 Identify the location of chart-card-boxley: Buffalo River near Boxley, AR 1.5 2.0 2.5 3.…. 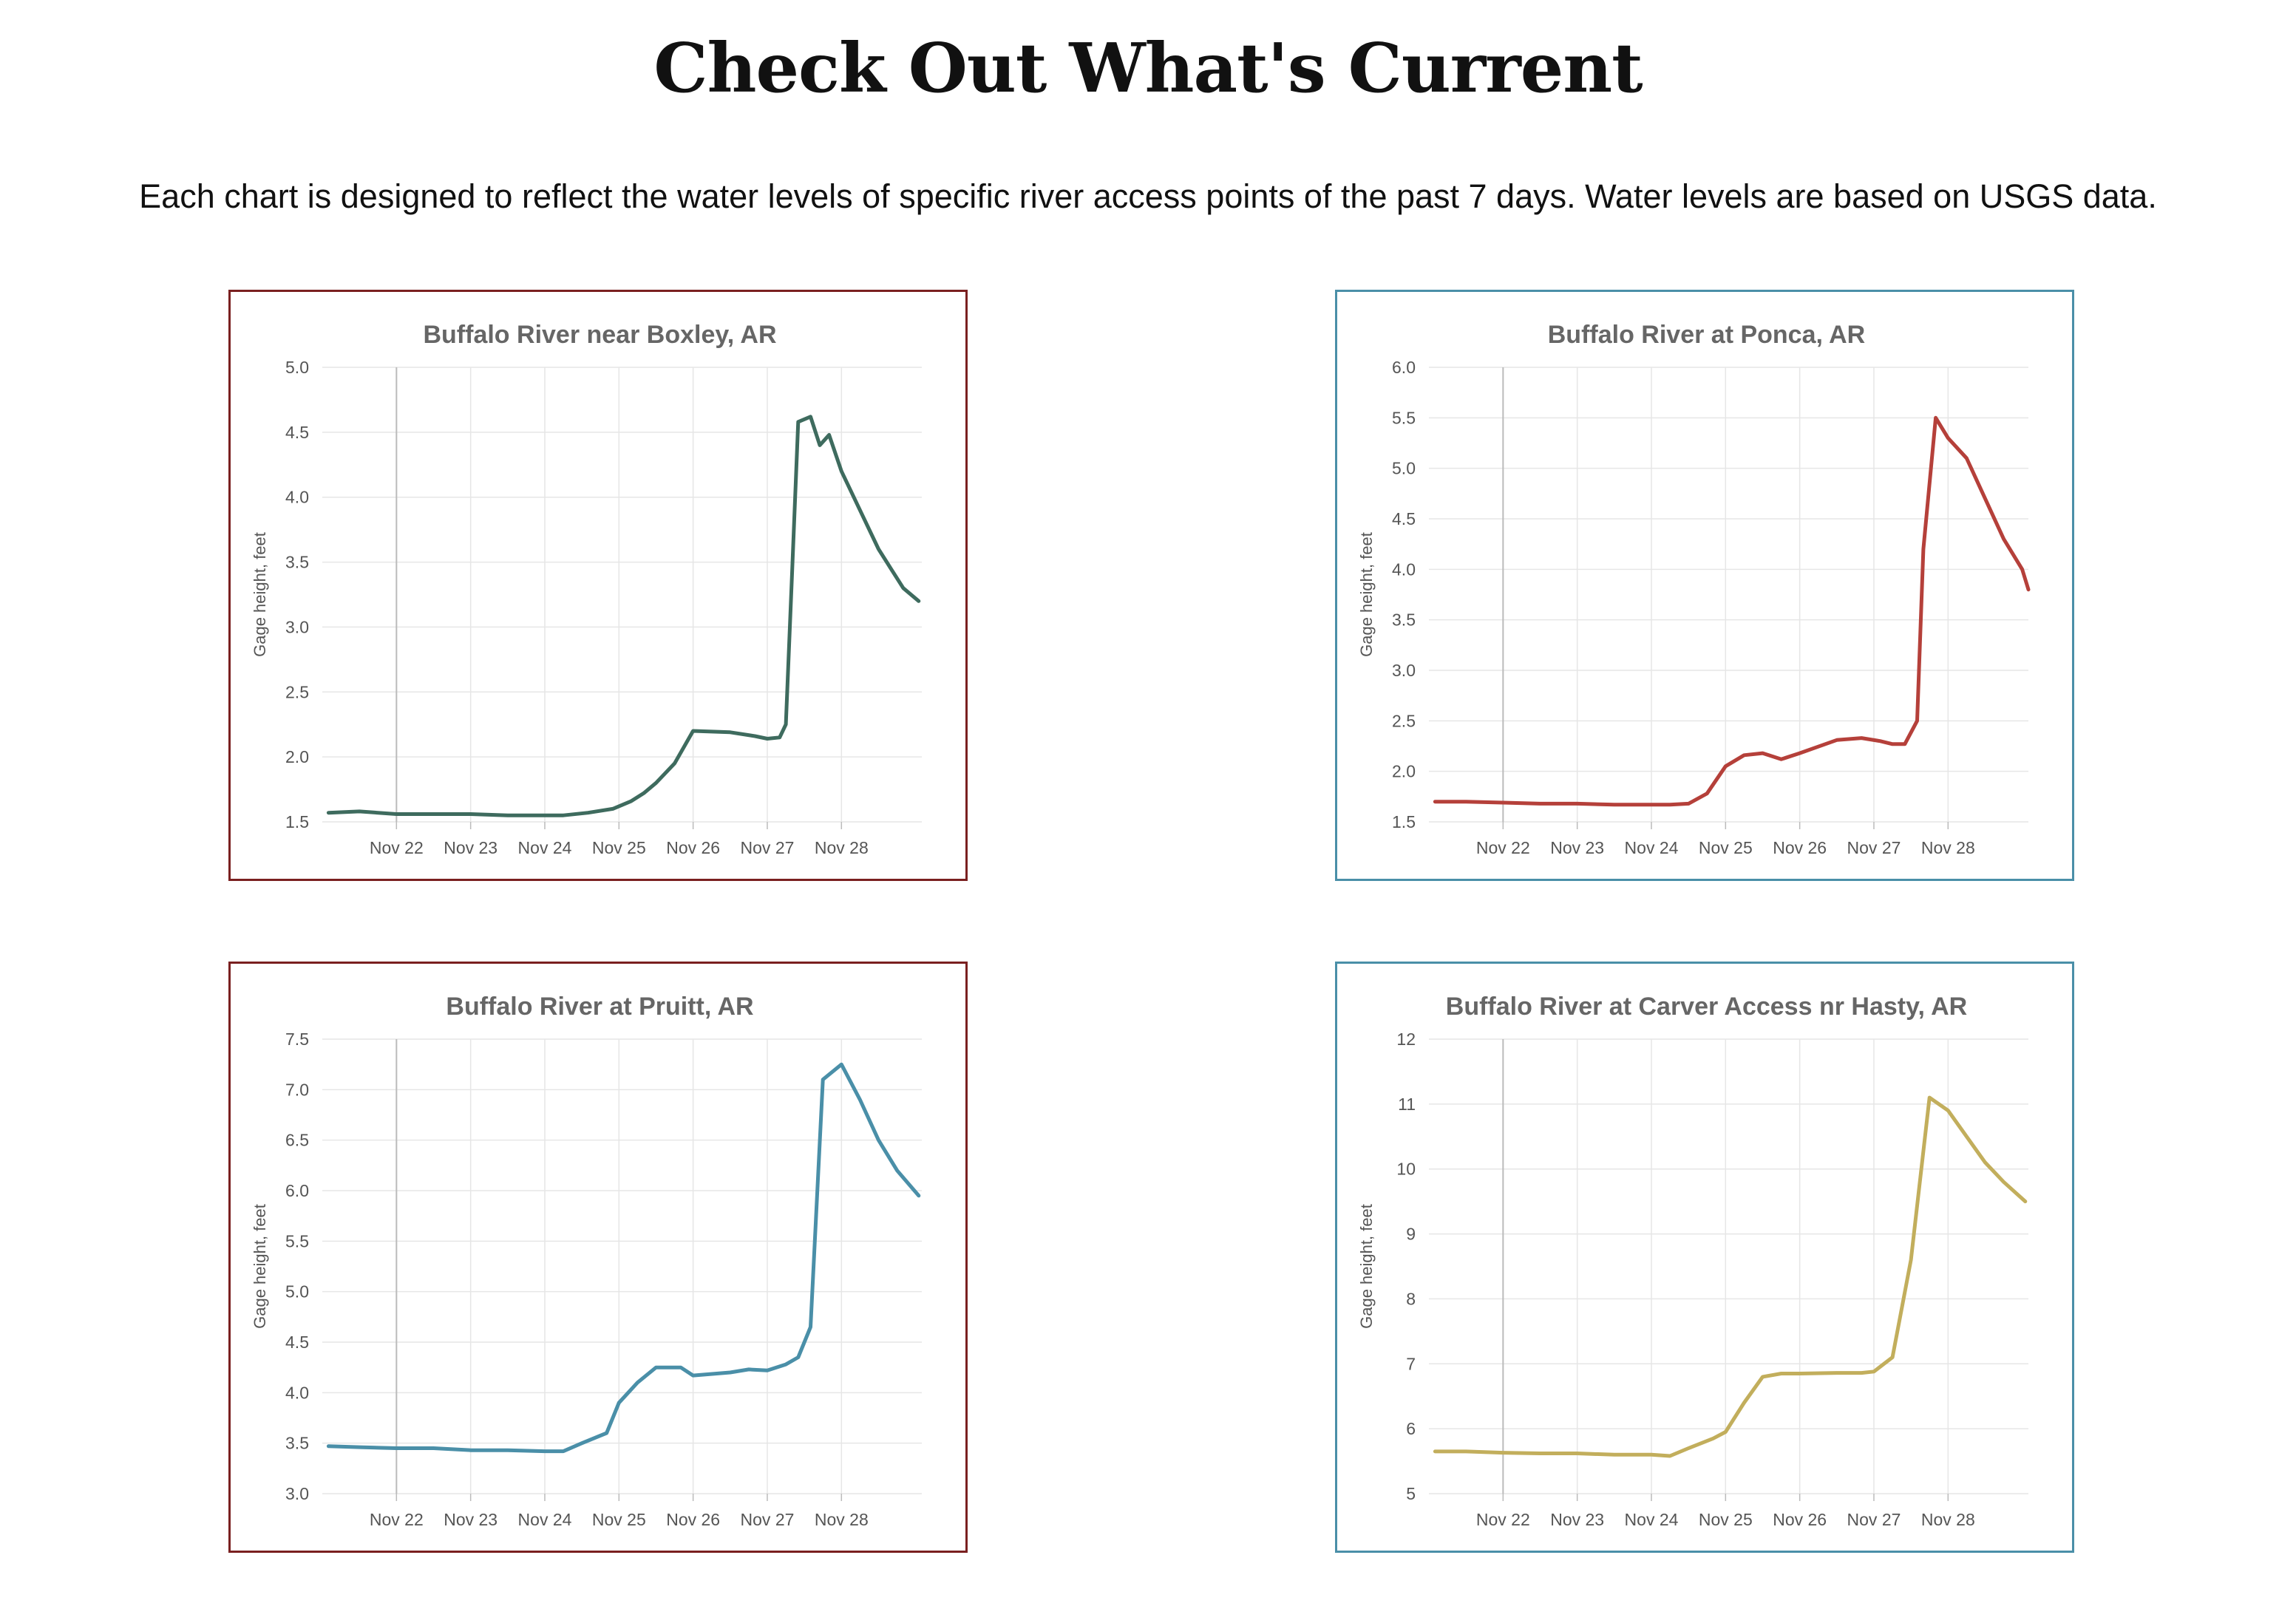
(598, 585).